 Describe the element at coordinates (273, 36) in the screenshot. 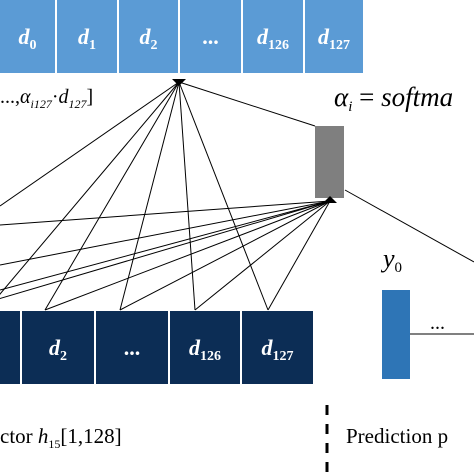

I see `top-cell-d126: d126` at that location.